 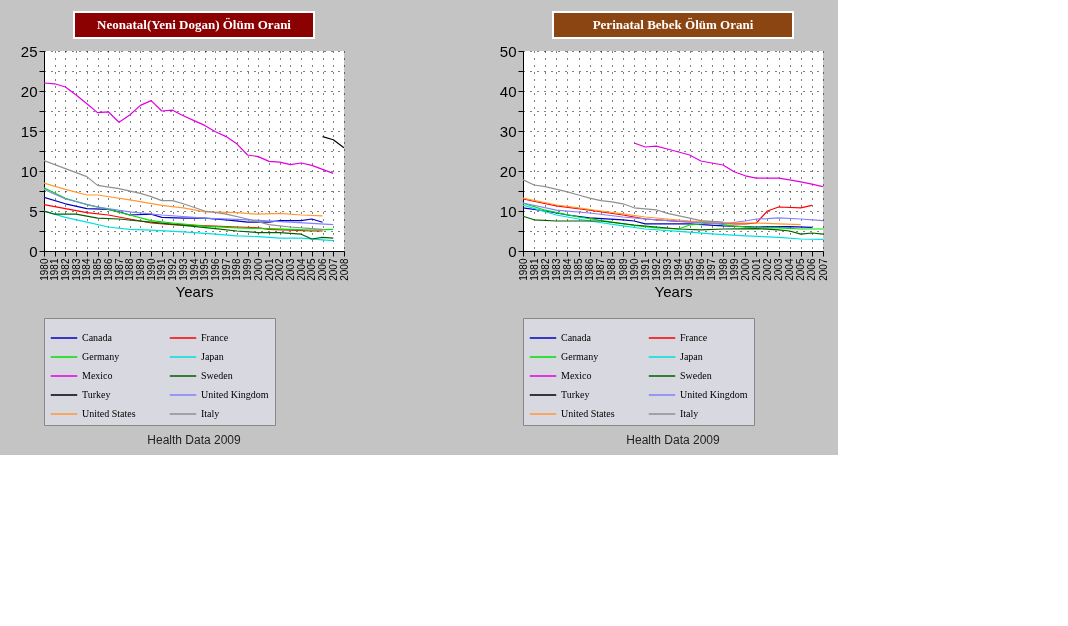 What do you see at coordinates (33, 211) in the screenshot?
I see `y-tick-label: 5` at bounding box center [33, 211].